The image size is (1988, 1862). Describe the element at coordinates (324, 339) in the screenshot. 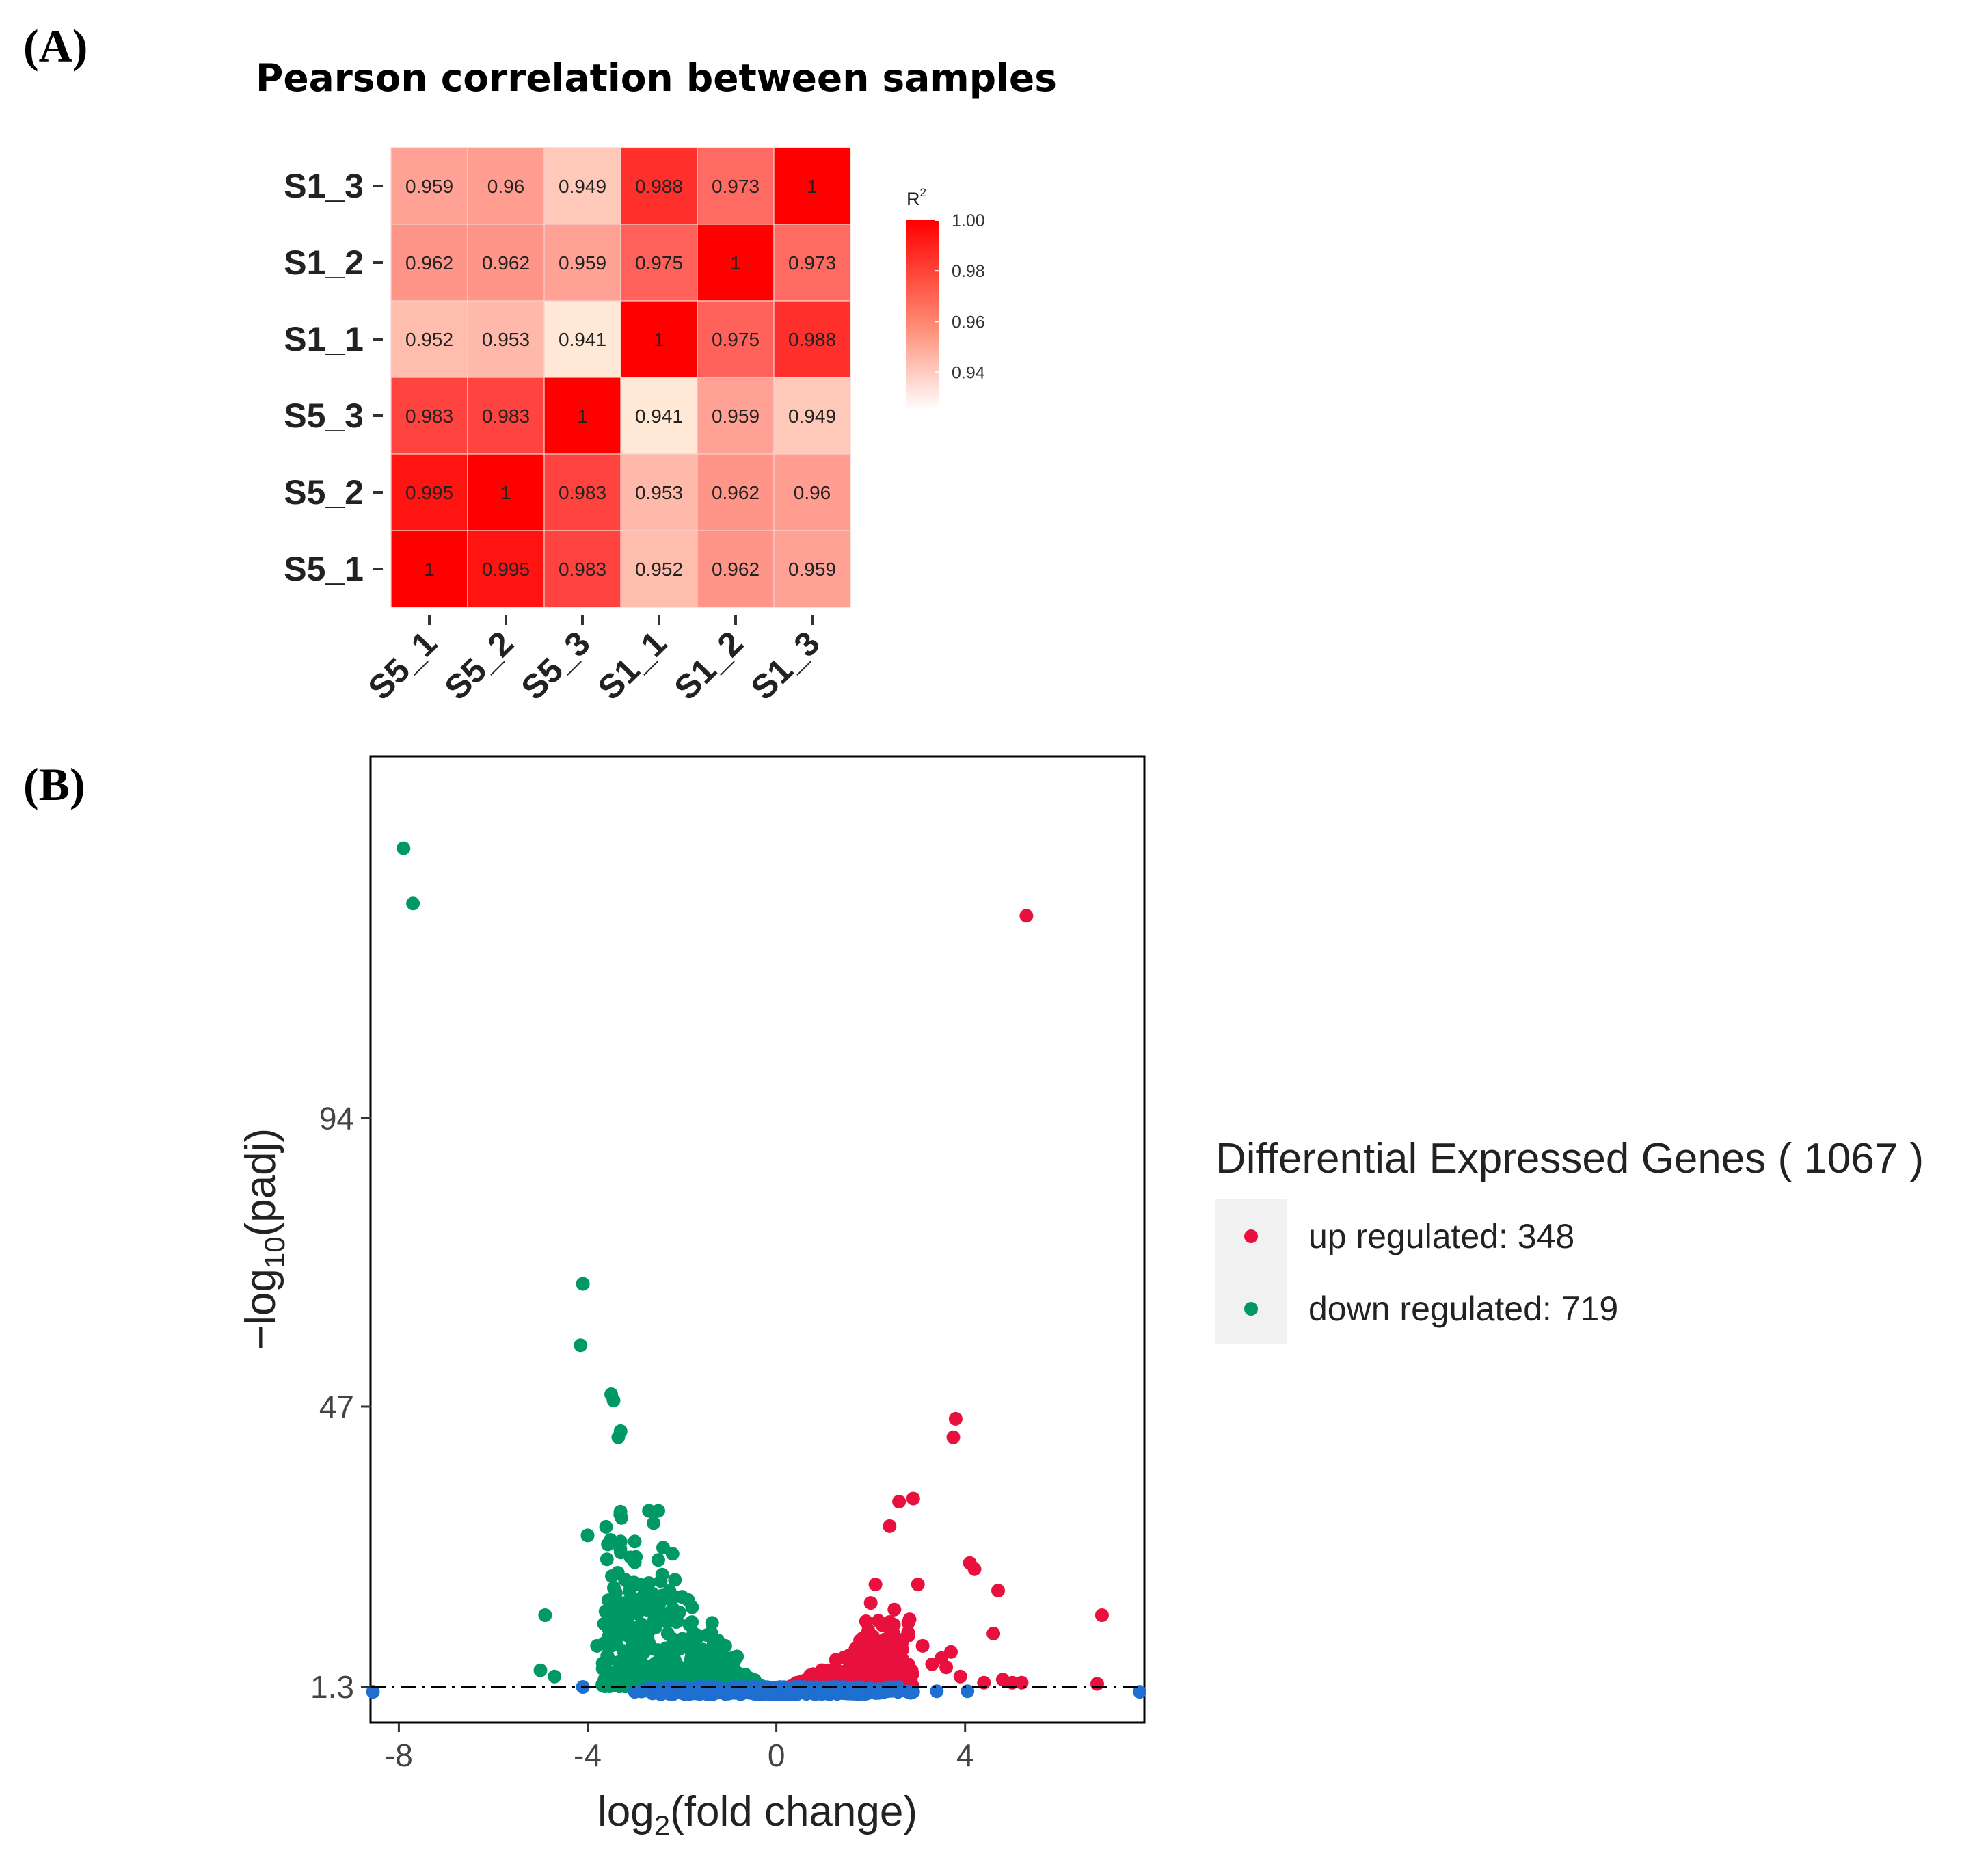

I see `heatmap-y-tick-label: S1_1` at that location.